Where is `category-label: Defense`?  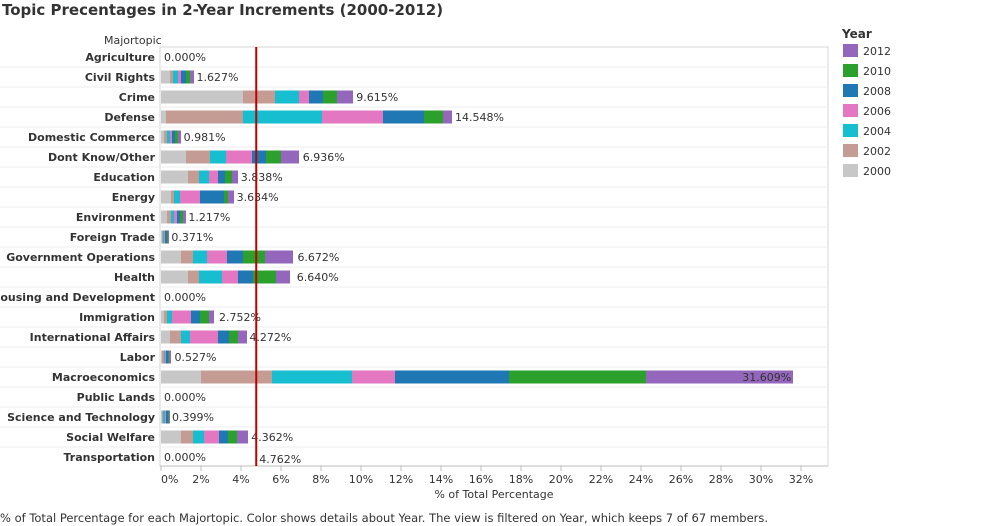
category-label: Defense is located at coordinates (129, 117).